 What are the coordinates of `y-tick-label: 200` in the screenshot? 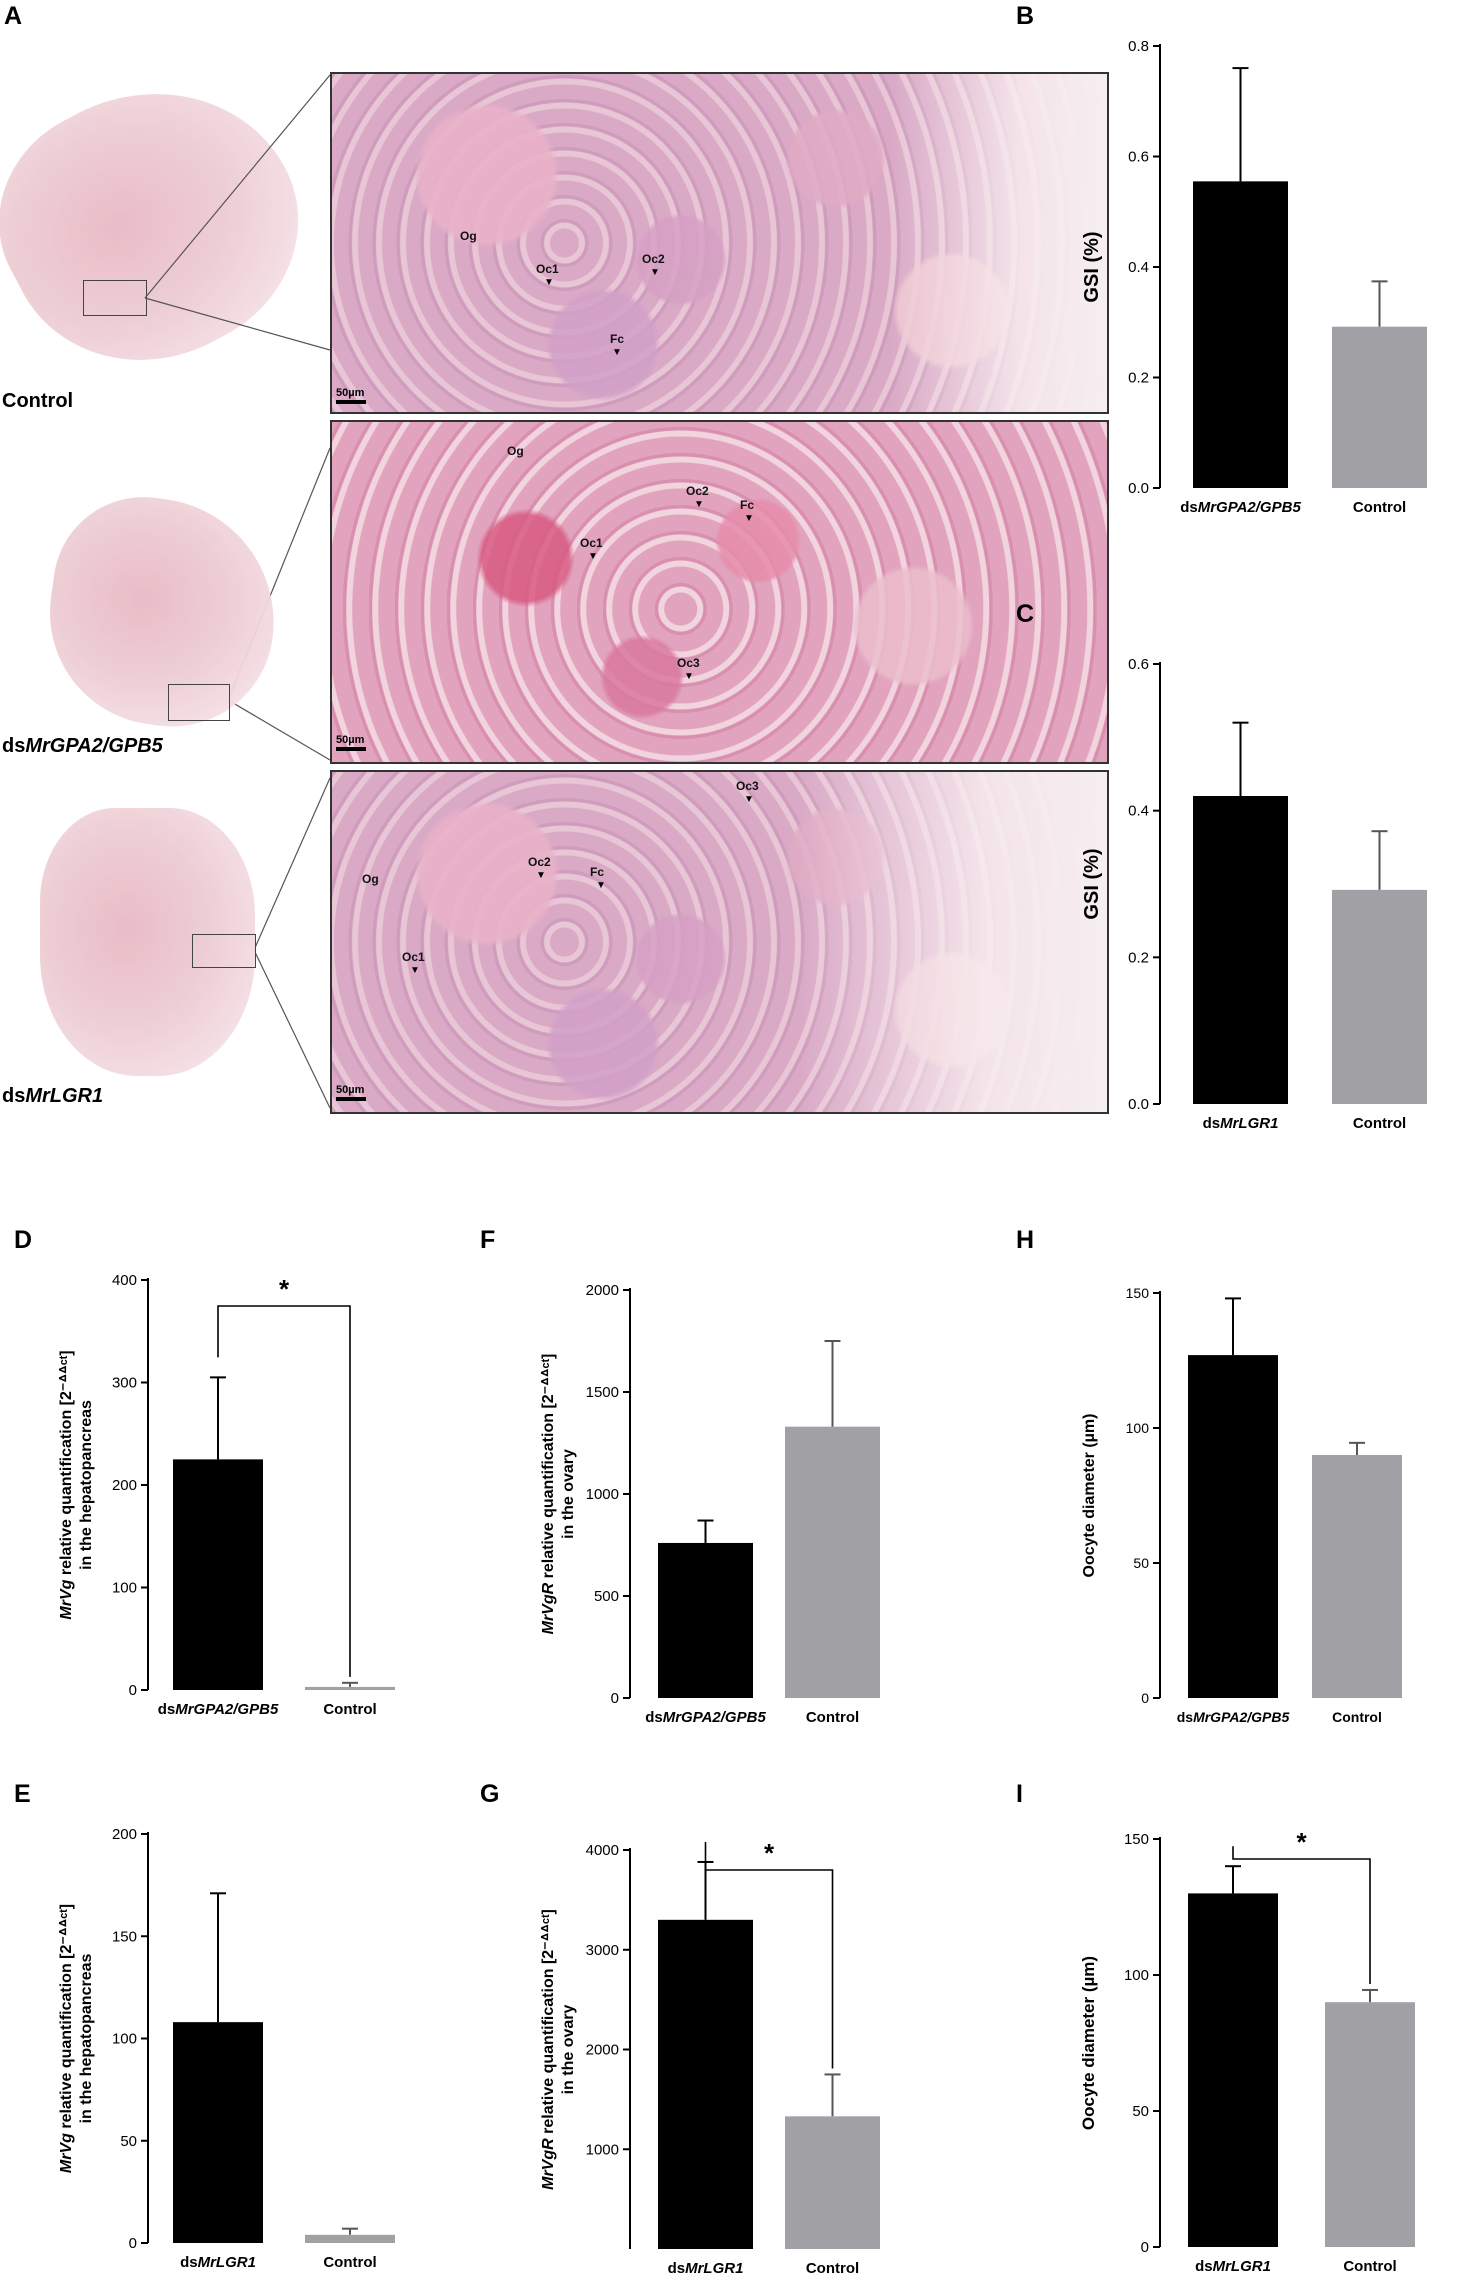 It's located at (124, 1485).